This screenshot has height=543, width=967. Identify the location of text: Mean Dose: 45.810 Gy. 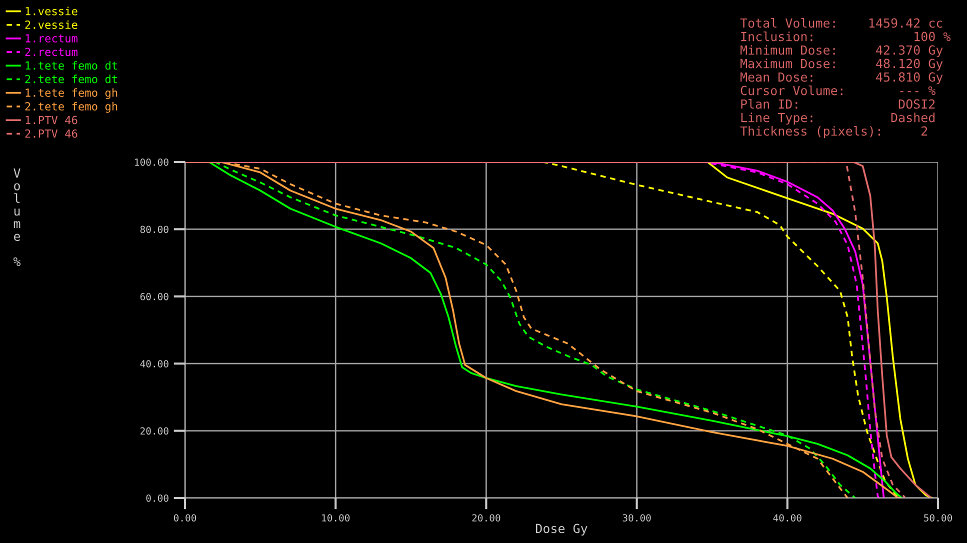
(841, 78).